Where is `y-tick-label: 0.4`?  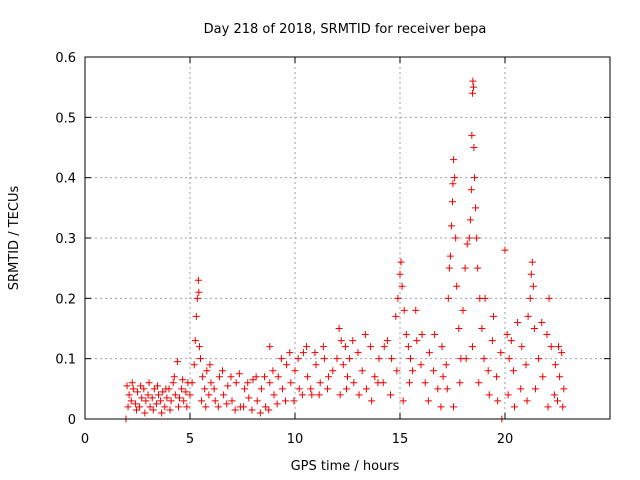 y-tick-label: 0.4 is located at coordinates (65, 179).